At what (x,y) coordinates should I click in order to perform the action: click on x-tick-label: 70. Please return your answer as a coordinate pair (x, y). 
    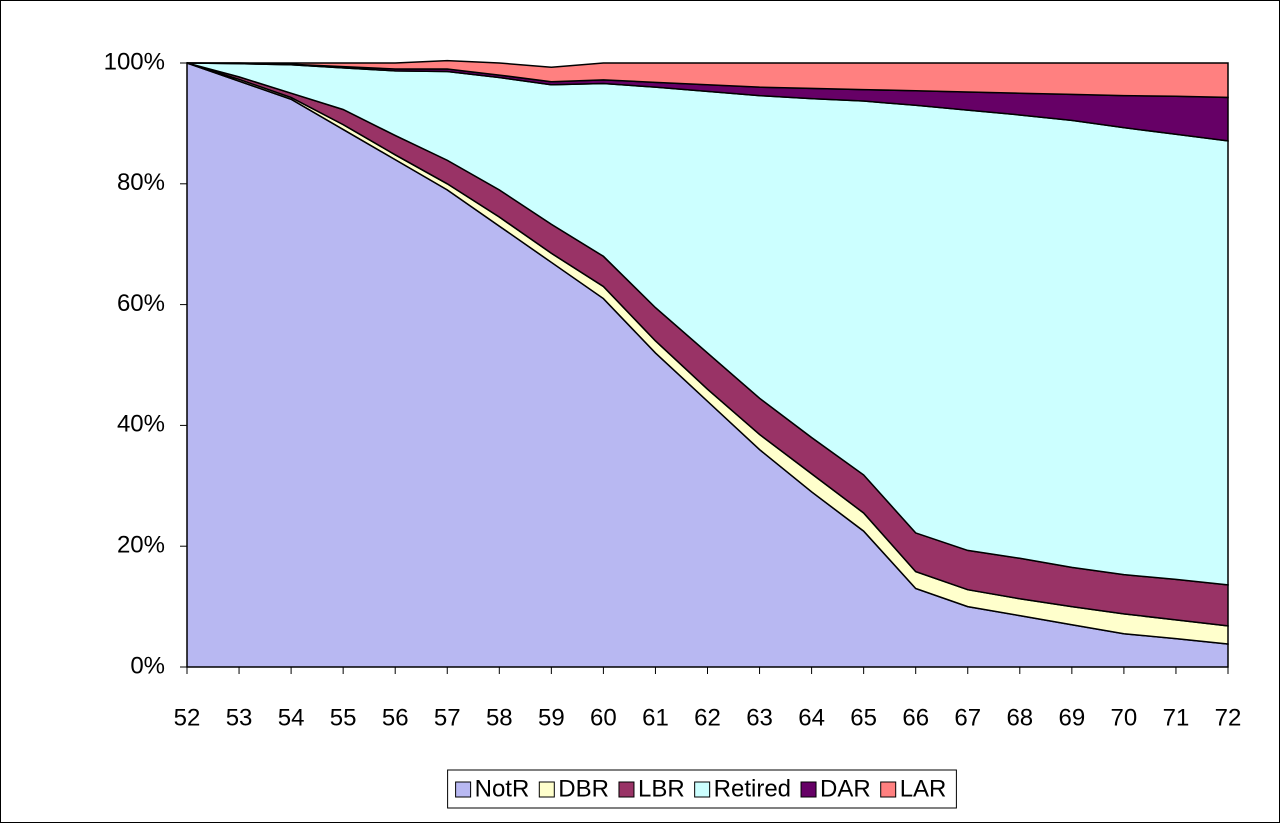
    Looking at the image, I should click on (1124, 717).